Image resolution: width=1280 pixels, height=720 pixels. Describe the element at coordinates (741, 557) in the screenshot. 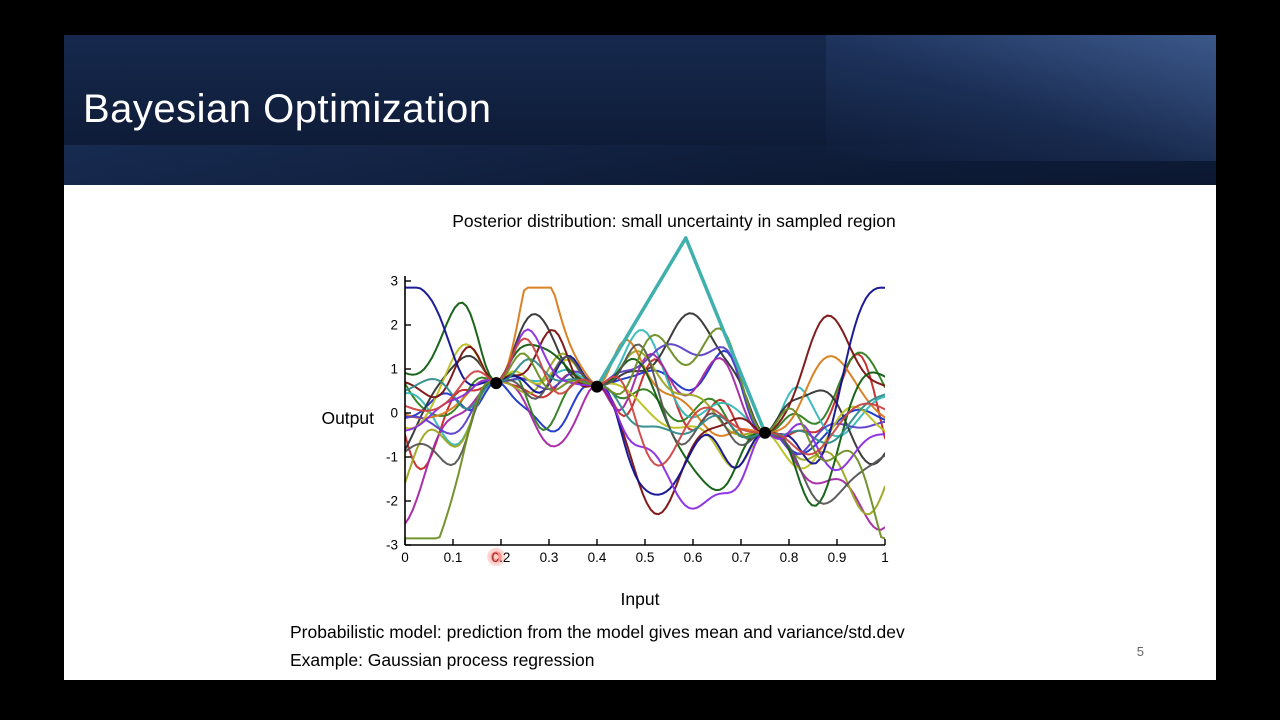

I see `x-tick-label: 0.7` at that location.